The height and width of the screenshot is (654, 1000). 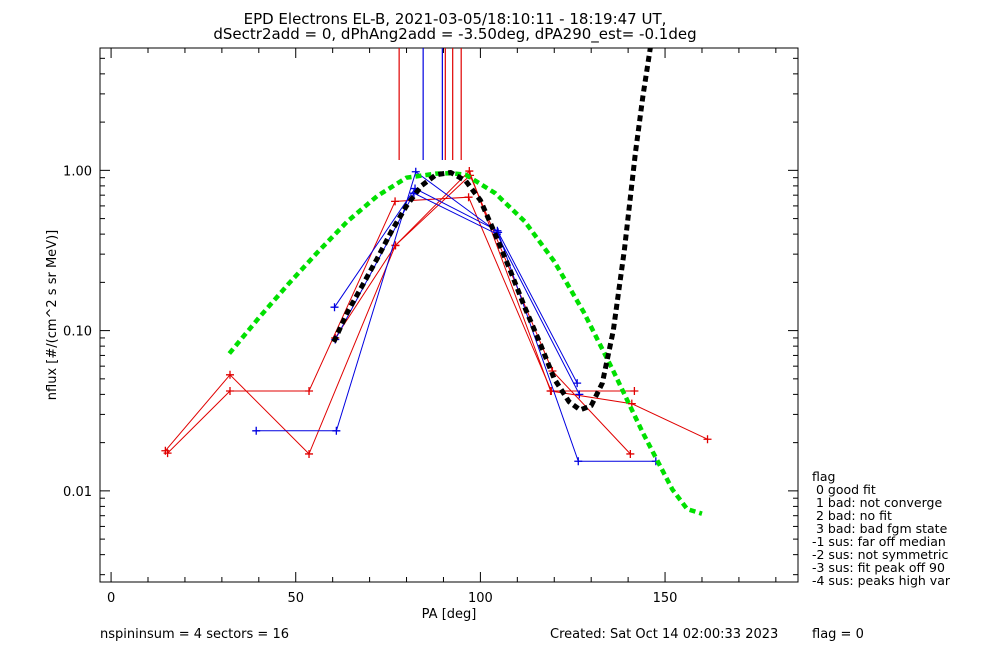 What do you see at coordinates (295, 598) in the screenshot?
I see `x-tick-label: 50` at bounding box center [295, 598].